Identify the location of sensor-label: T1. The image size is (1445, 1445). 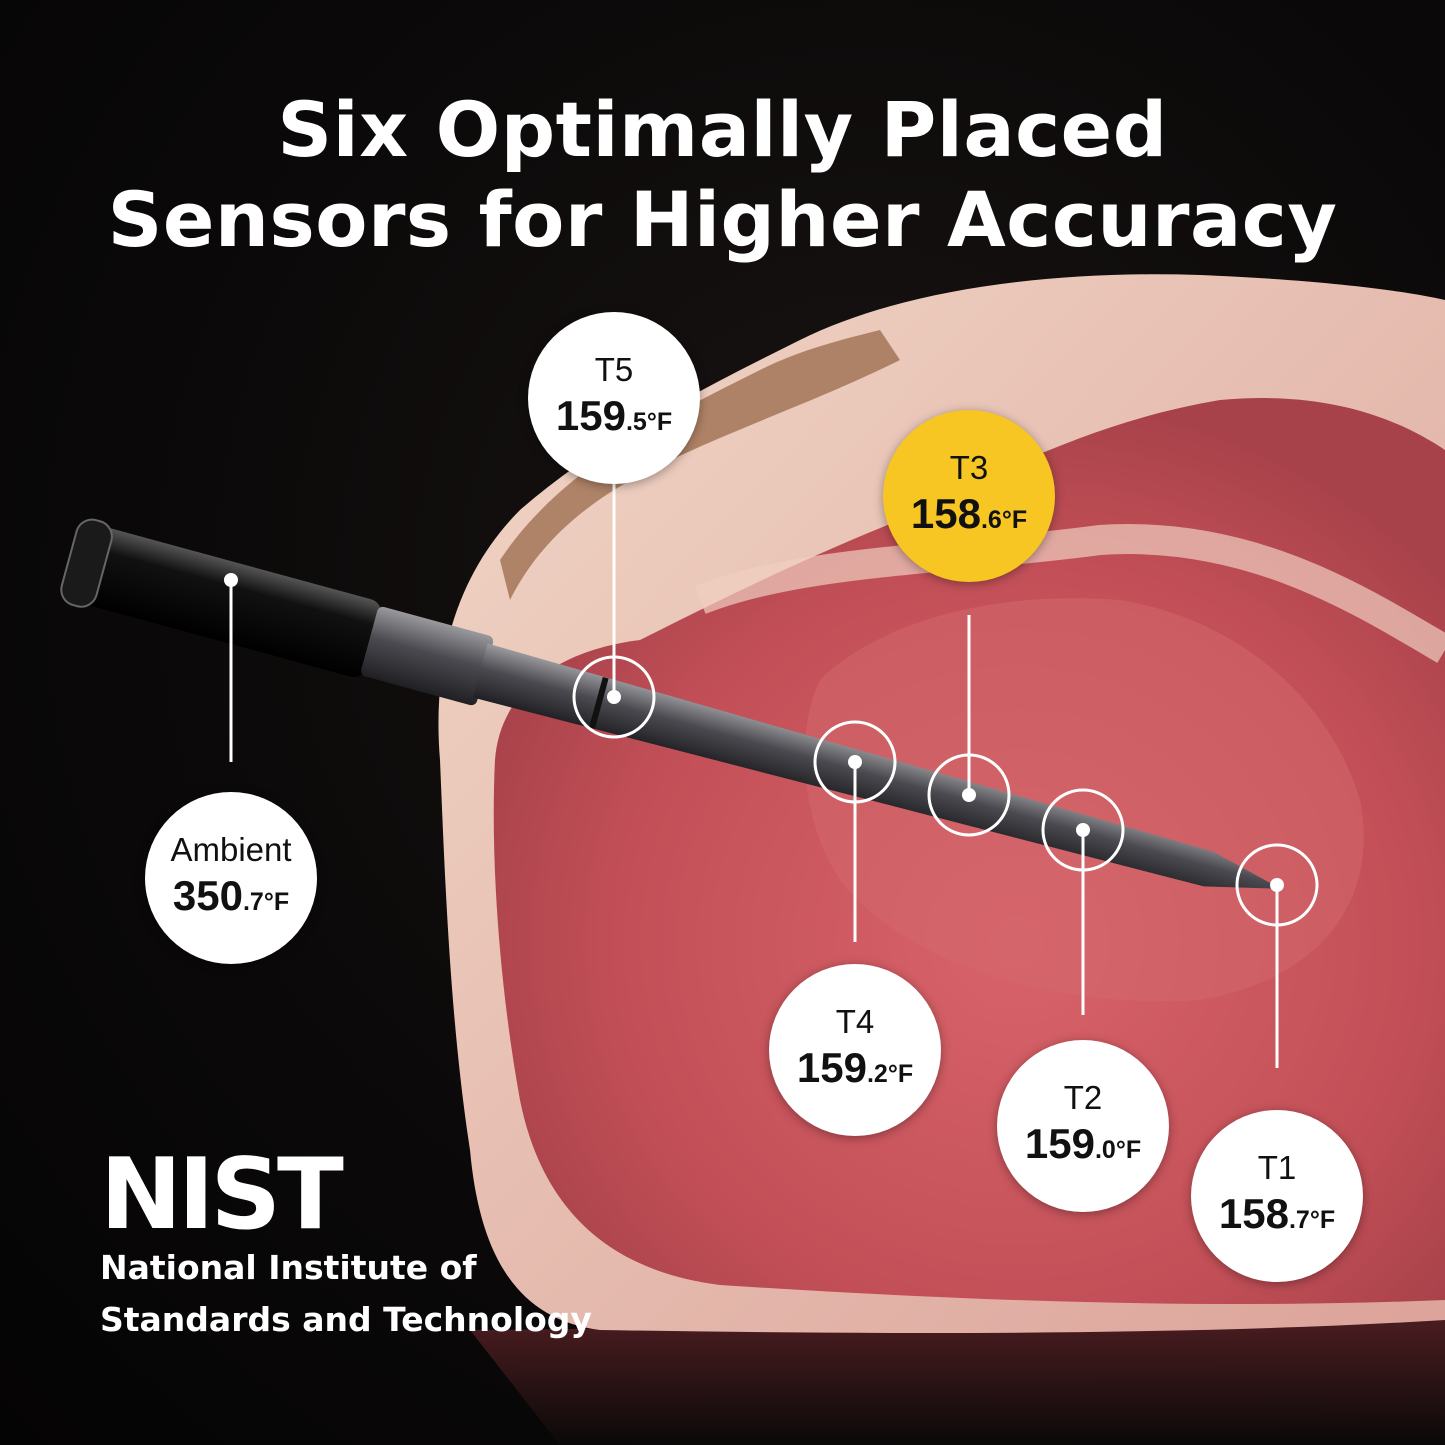
(1277, 1167).